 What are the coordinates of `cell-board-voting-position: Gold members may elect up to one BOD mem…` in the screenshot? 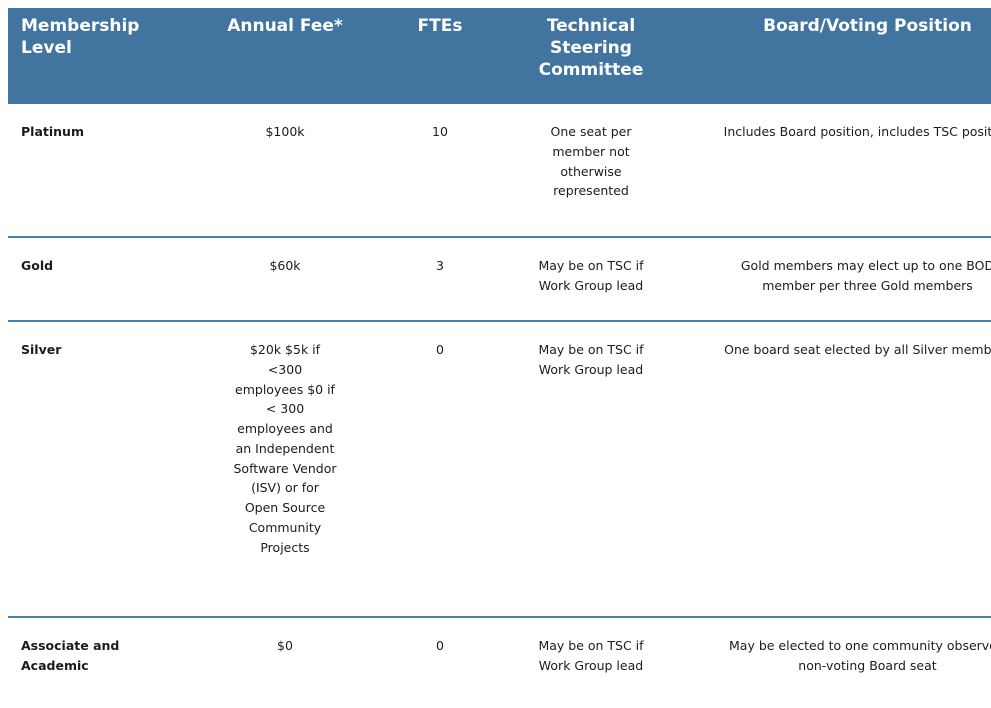 It's located at (834, 279).